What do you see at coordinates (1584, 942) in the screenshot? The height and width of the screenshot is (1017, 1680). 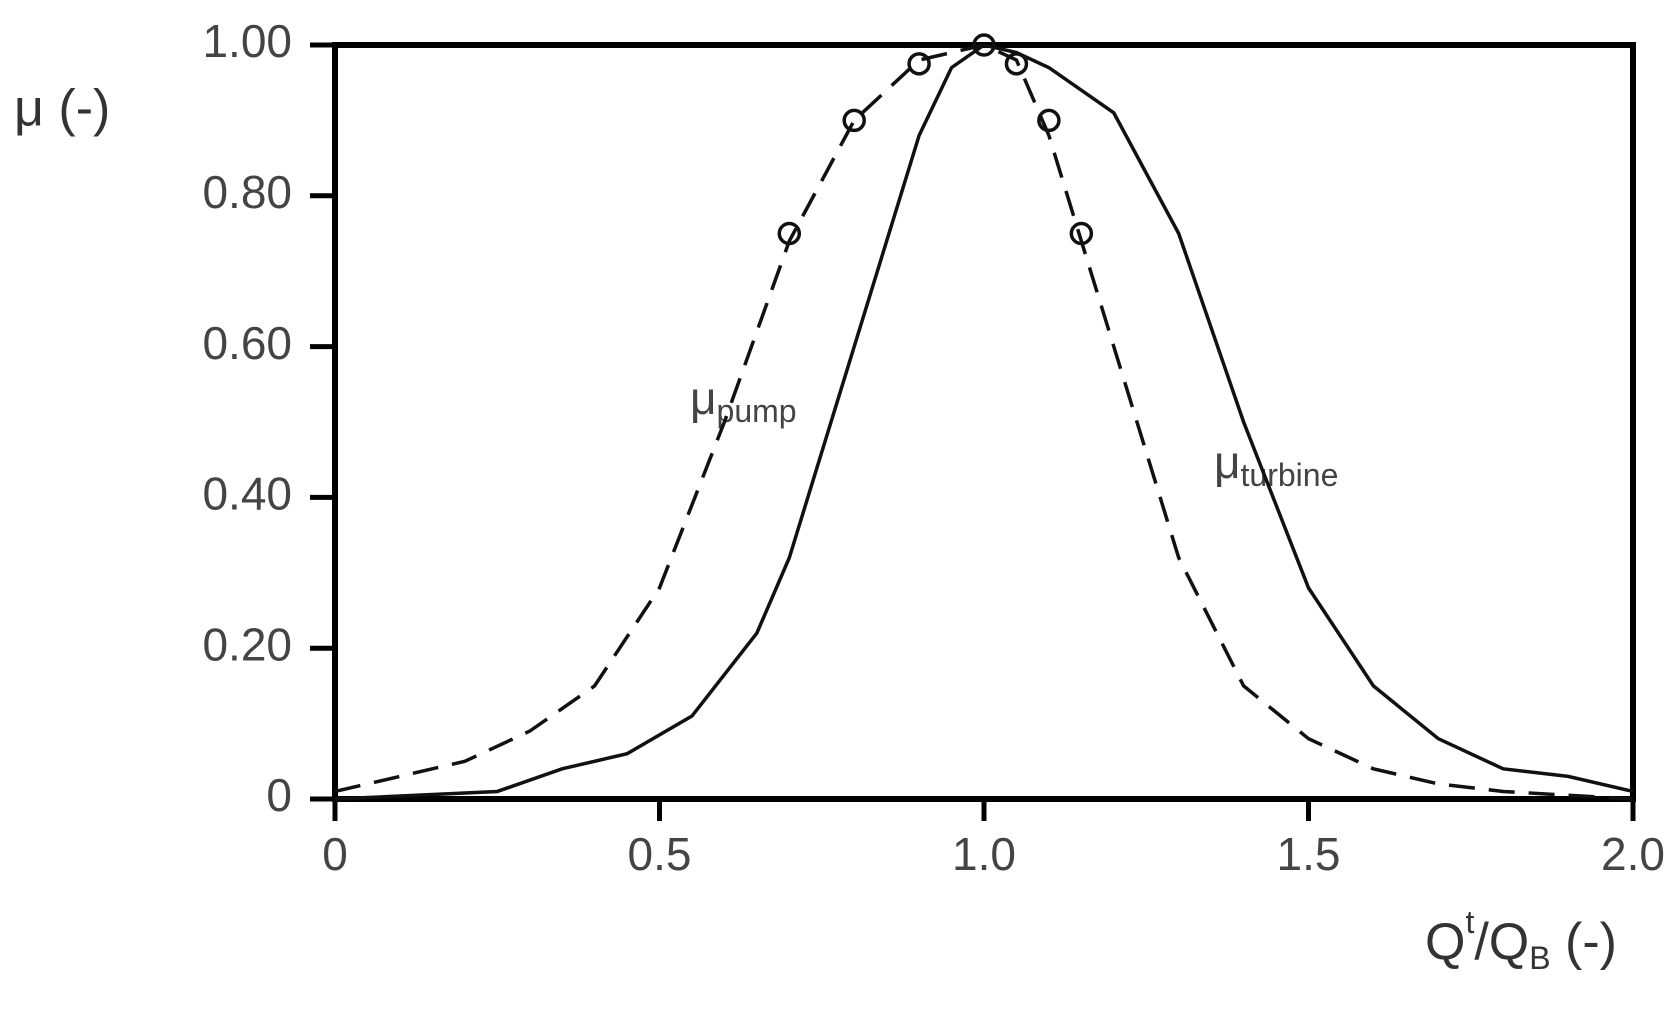 I see `x-label-part: (-)` at bounding box center [1584, 942].